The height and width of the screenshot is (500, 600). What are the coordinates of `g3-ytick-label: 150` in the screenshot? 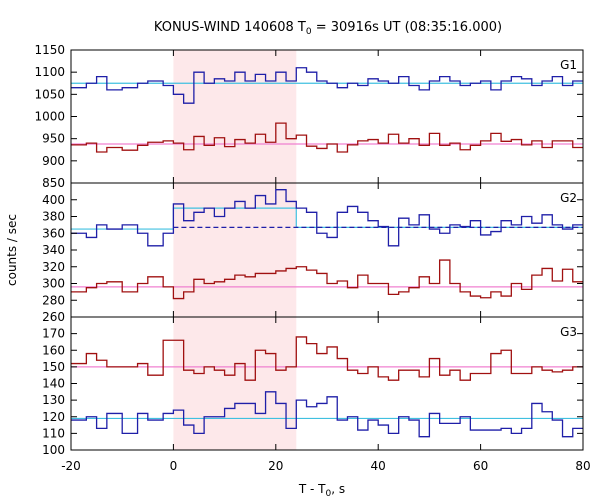 It's located at (53, 367).